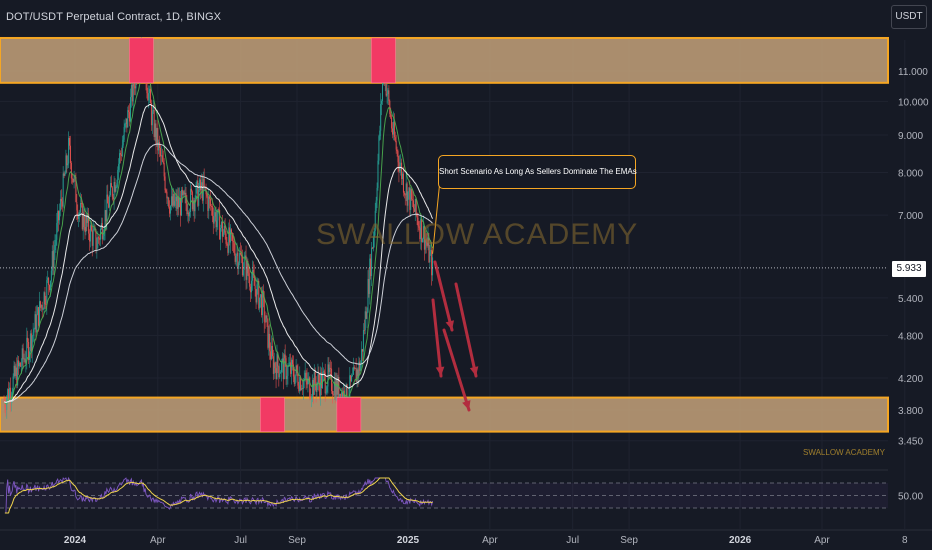 The width and height of the screenshot is (932, 550). I want to click on price-tick-label: 11.000, so click(913, 72).